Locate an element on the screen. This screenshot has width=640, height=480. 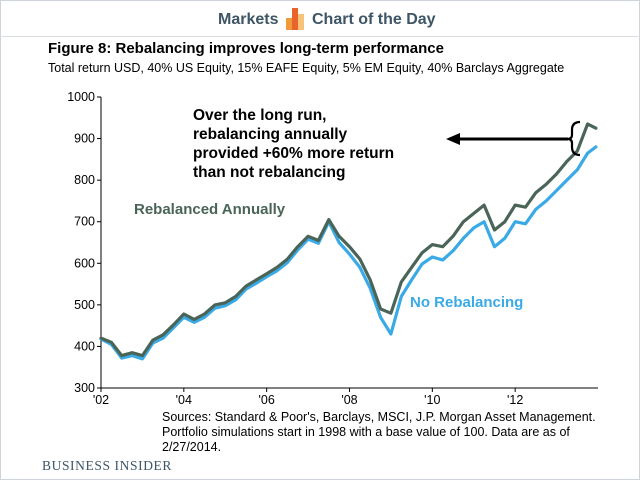
x-tick-label: '02 is located at coordinates (101, 400).